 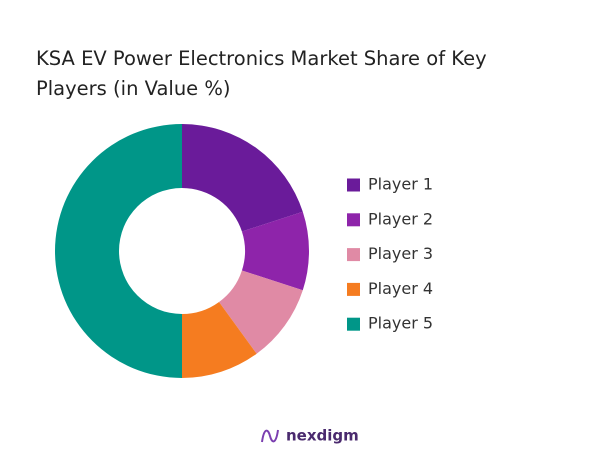 What do you see at coordinates (322, 436) in the screenshot?
I see `brand: nexdigm` at bounding box center [322, 436].